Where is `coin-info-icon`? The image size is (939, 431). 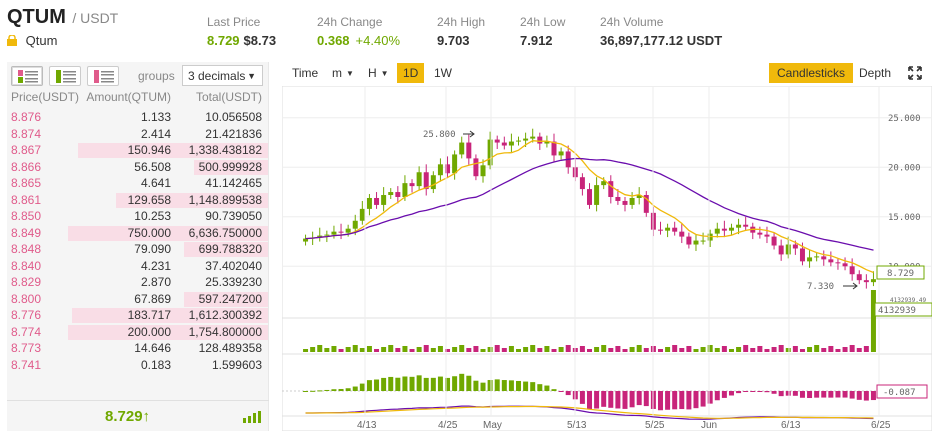 coin-info-icon is located at coordinates (12, 40).